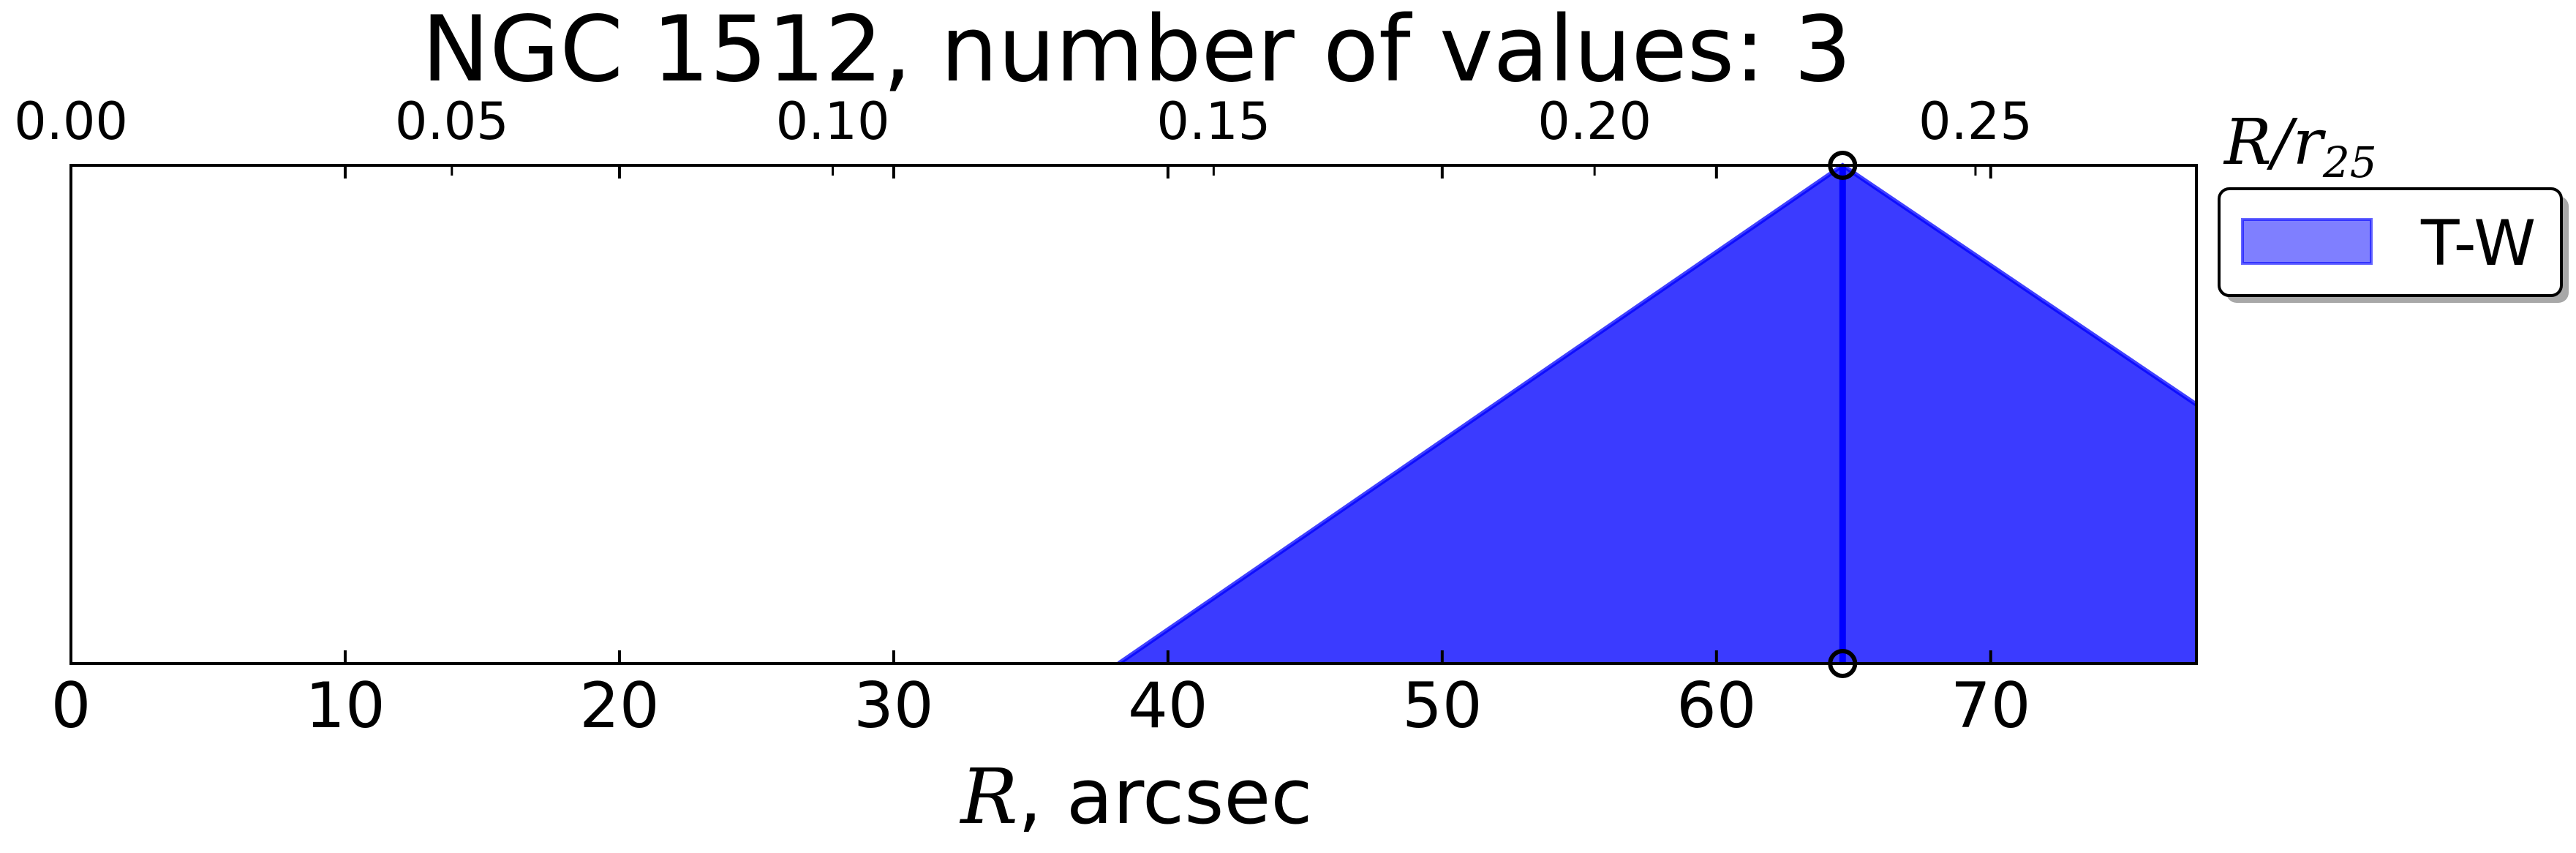 The height and width of the screenshot is (853, 2576). Describe the element at coordinates (1594, 121) in the screenshot. I see `x2-tick-label: 0.20` at that location.